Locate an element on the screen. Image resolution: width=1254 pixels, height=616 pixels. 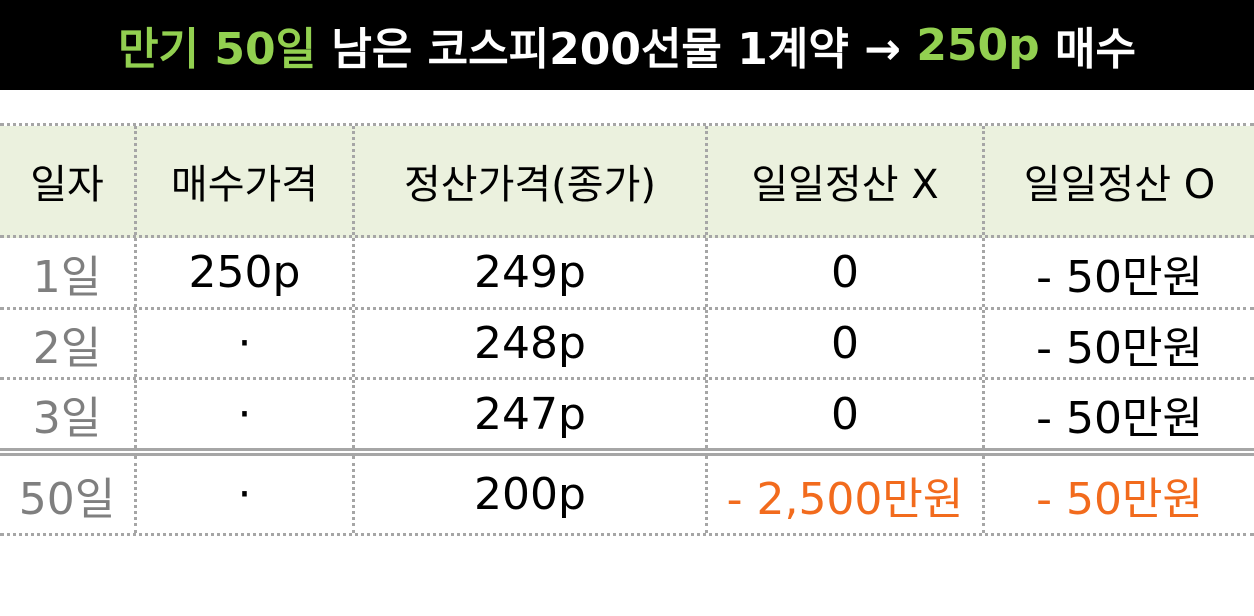
day-cell: 2일 is located at coordinates (68, 343).